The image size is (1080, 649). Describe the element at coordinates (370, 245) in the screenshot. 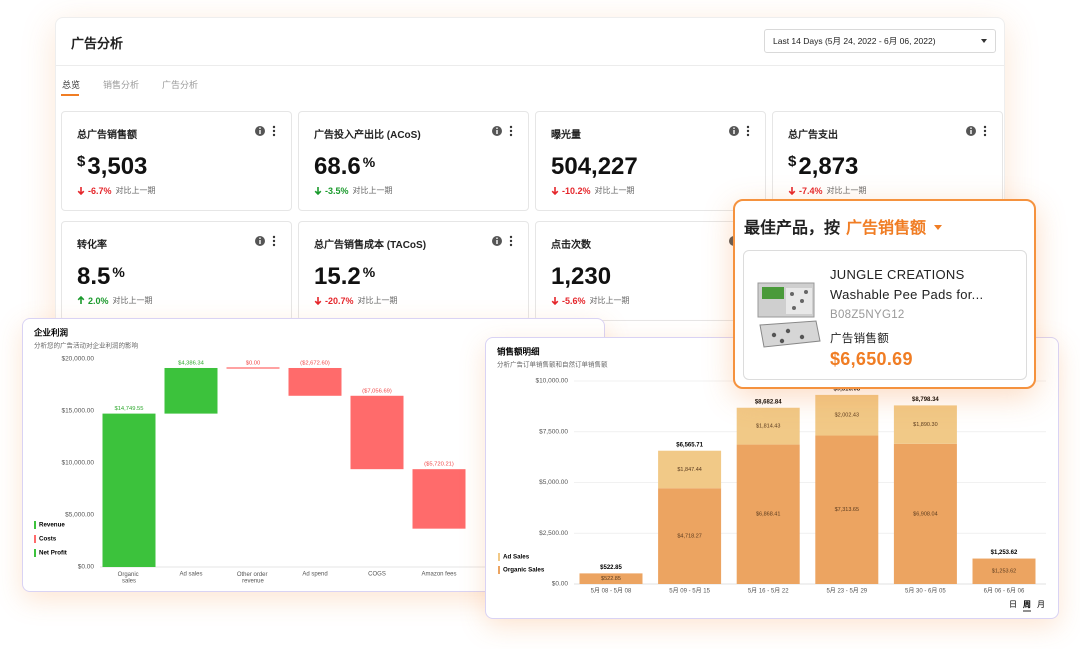

I see `kpi-title: 总广告销售成本 (TACoS)` at that location.